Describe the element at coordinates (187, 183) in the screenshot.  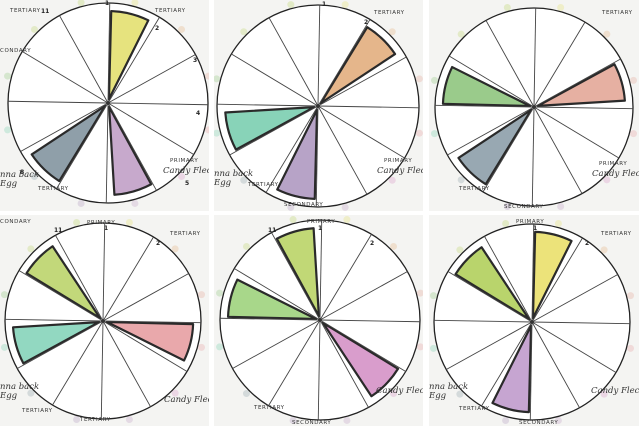
I see `label-n5: 5` at that location.